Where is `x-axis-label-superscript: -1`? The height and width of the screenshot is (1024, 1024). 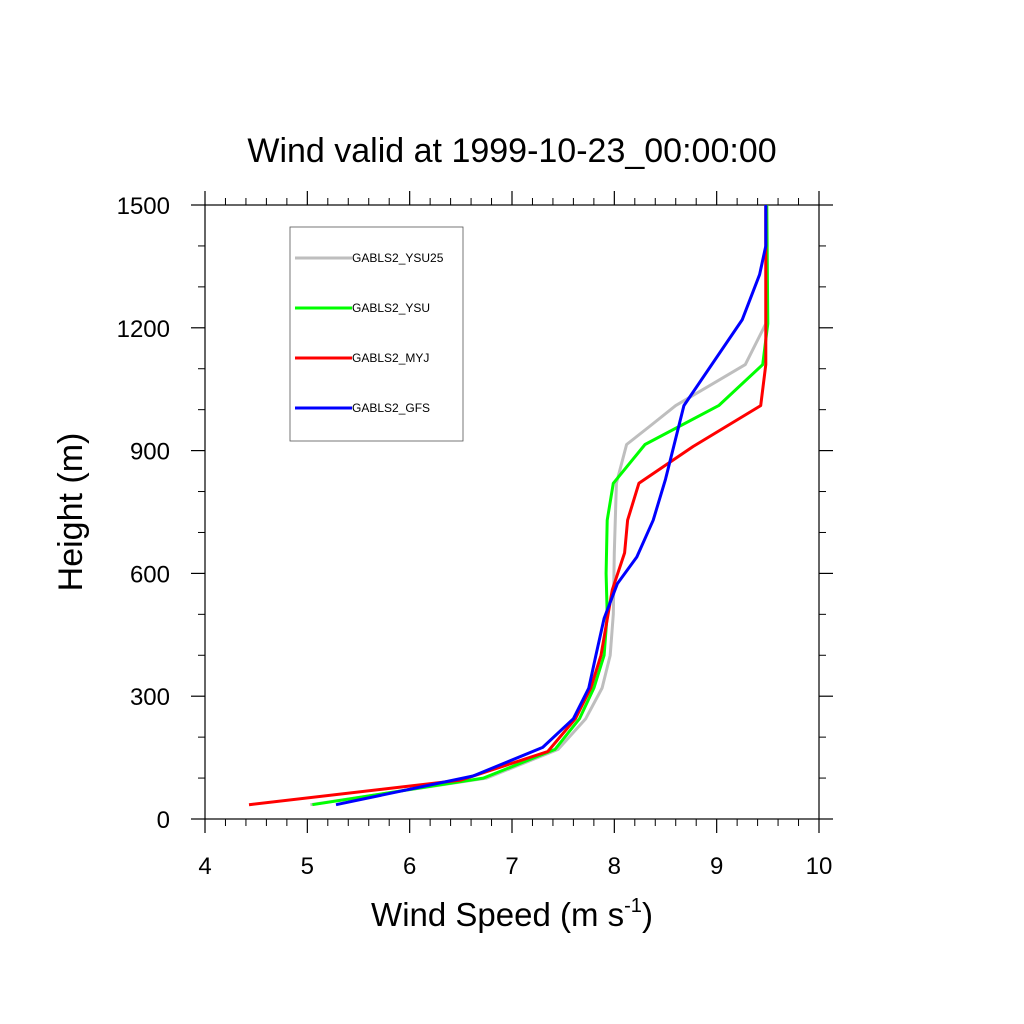
x-axis-label-superscript: -1 is located at coordinates (633, 906).